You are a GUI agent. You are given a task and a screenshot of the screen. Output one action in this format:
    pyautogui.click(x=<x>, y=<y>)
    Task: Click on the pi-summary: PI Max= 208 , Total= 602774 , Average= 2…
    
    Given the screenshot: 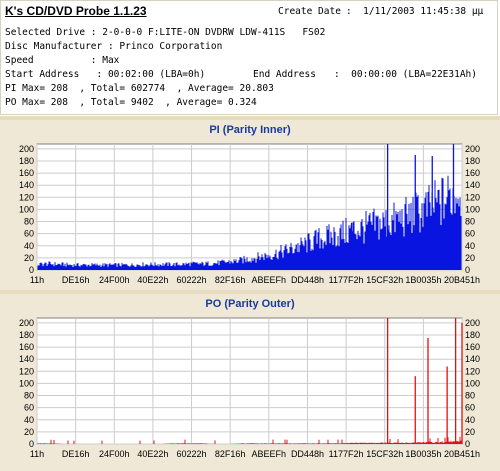 What is the action you would take?
    pyautogui.click(x=139, y=88)
    